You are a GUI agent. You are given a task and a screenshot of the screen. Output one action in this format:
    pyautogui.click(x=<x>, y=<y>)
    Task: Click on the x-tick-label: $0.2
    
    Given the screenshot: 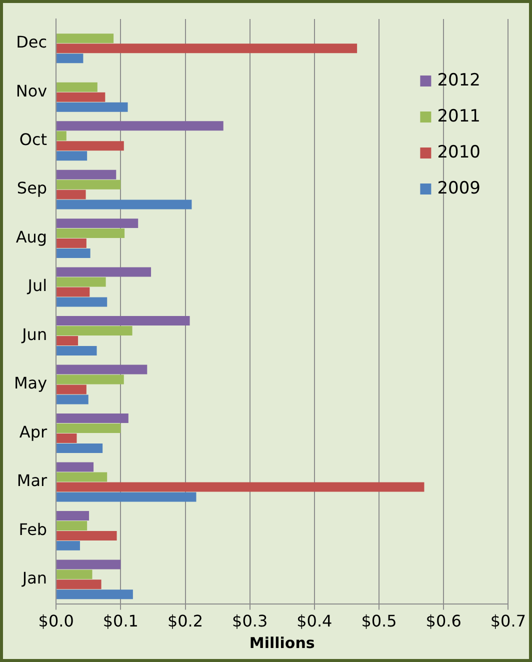 What is the action you would take?
    pyautogui.click(x=185, y=621)
    